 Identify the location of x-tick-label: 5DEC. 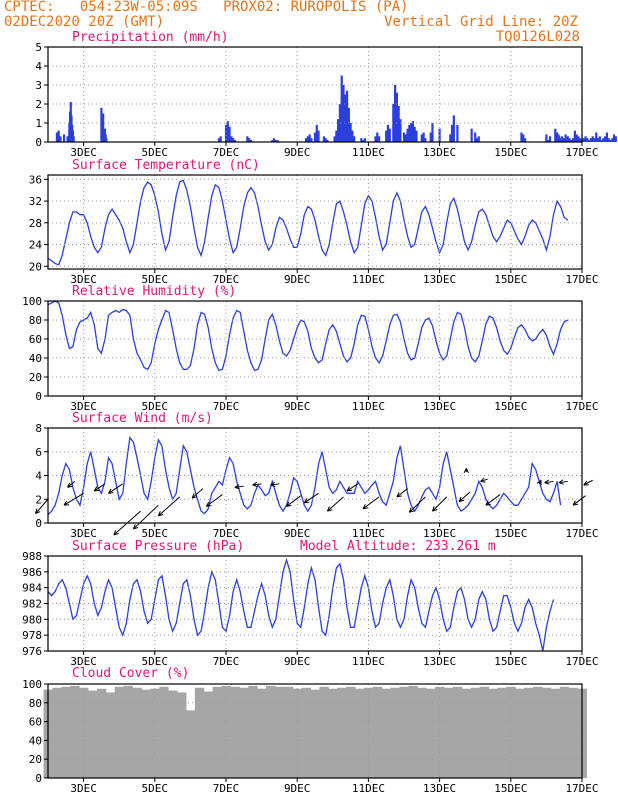
(155, 533).